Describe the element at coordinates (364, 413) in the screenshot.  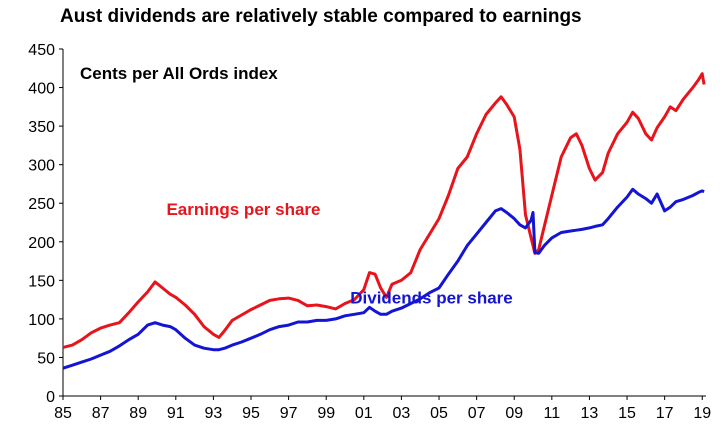
I see `x-tick-label: 01` at that location.